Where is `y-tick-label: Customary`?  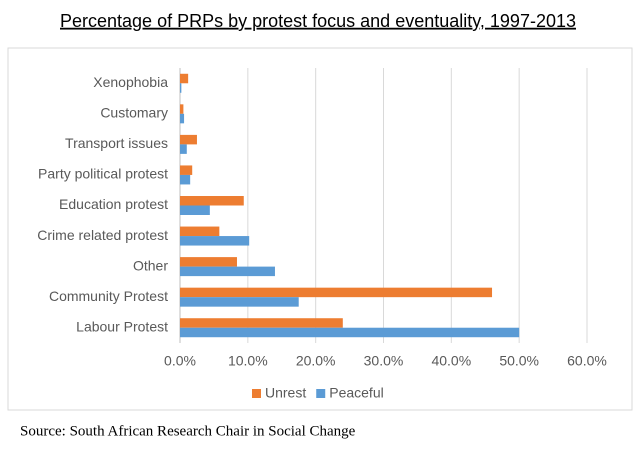
y-tick-label: Customary is located at coordinates (134, 113).